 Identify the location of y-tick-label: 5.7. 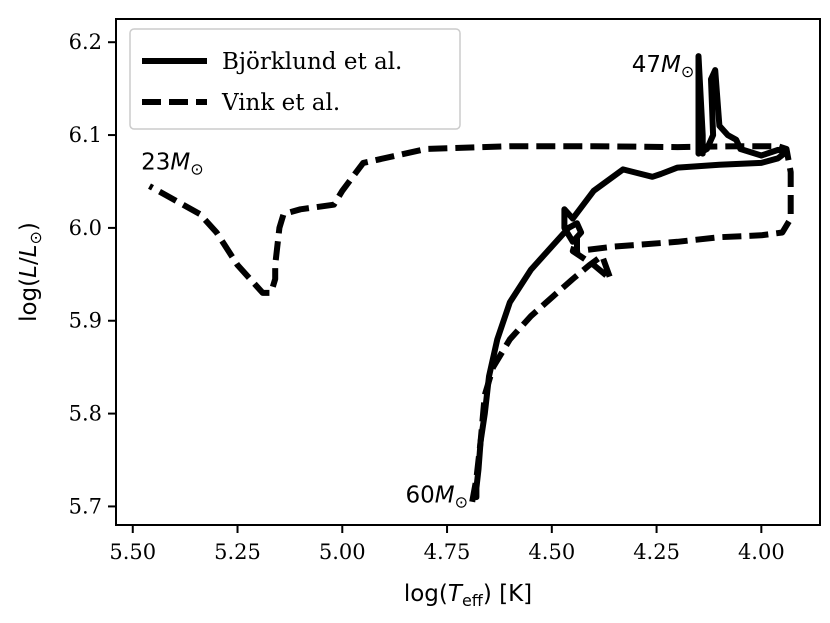
(85, 506).